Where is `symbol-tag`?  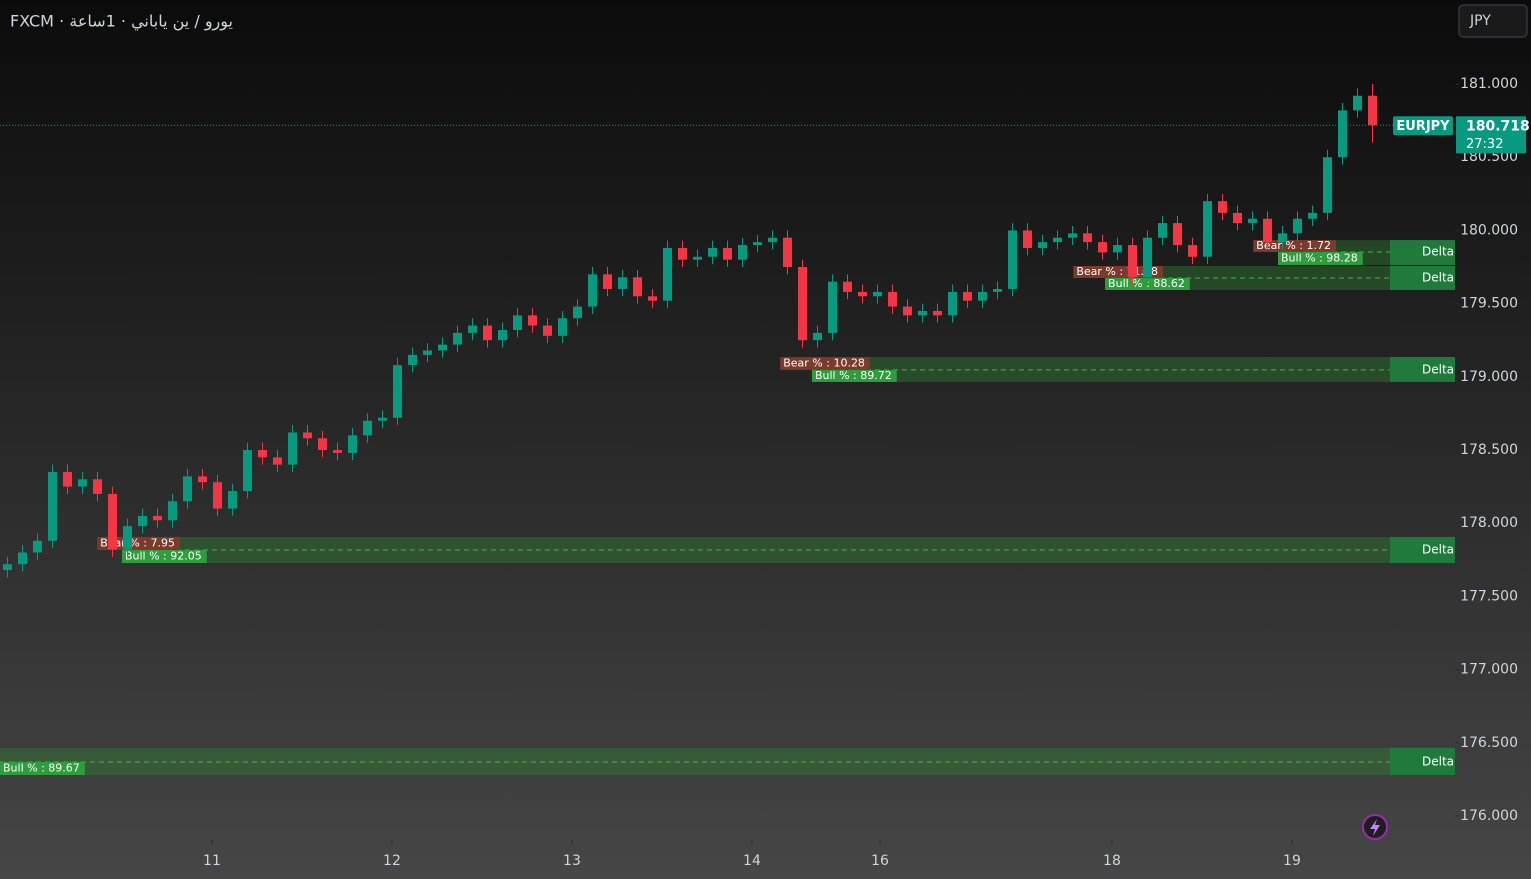 symbol-tag is located at coordinates (1423, 126).